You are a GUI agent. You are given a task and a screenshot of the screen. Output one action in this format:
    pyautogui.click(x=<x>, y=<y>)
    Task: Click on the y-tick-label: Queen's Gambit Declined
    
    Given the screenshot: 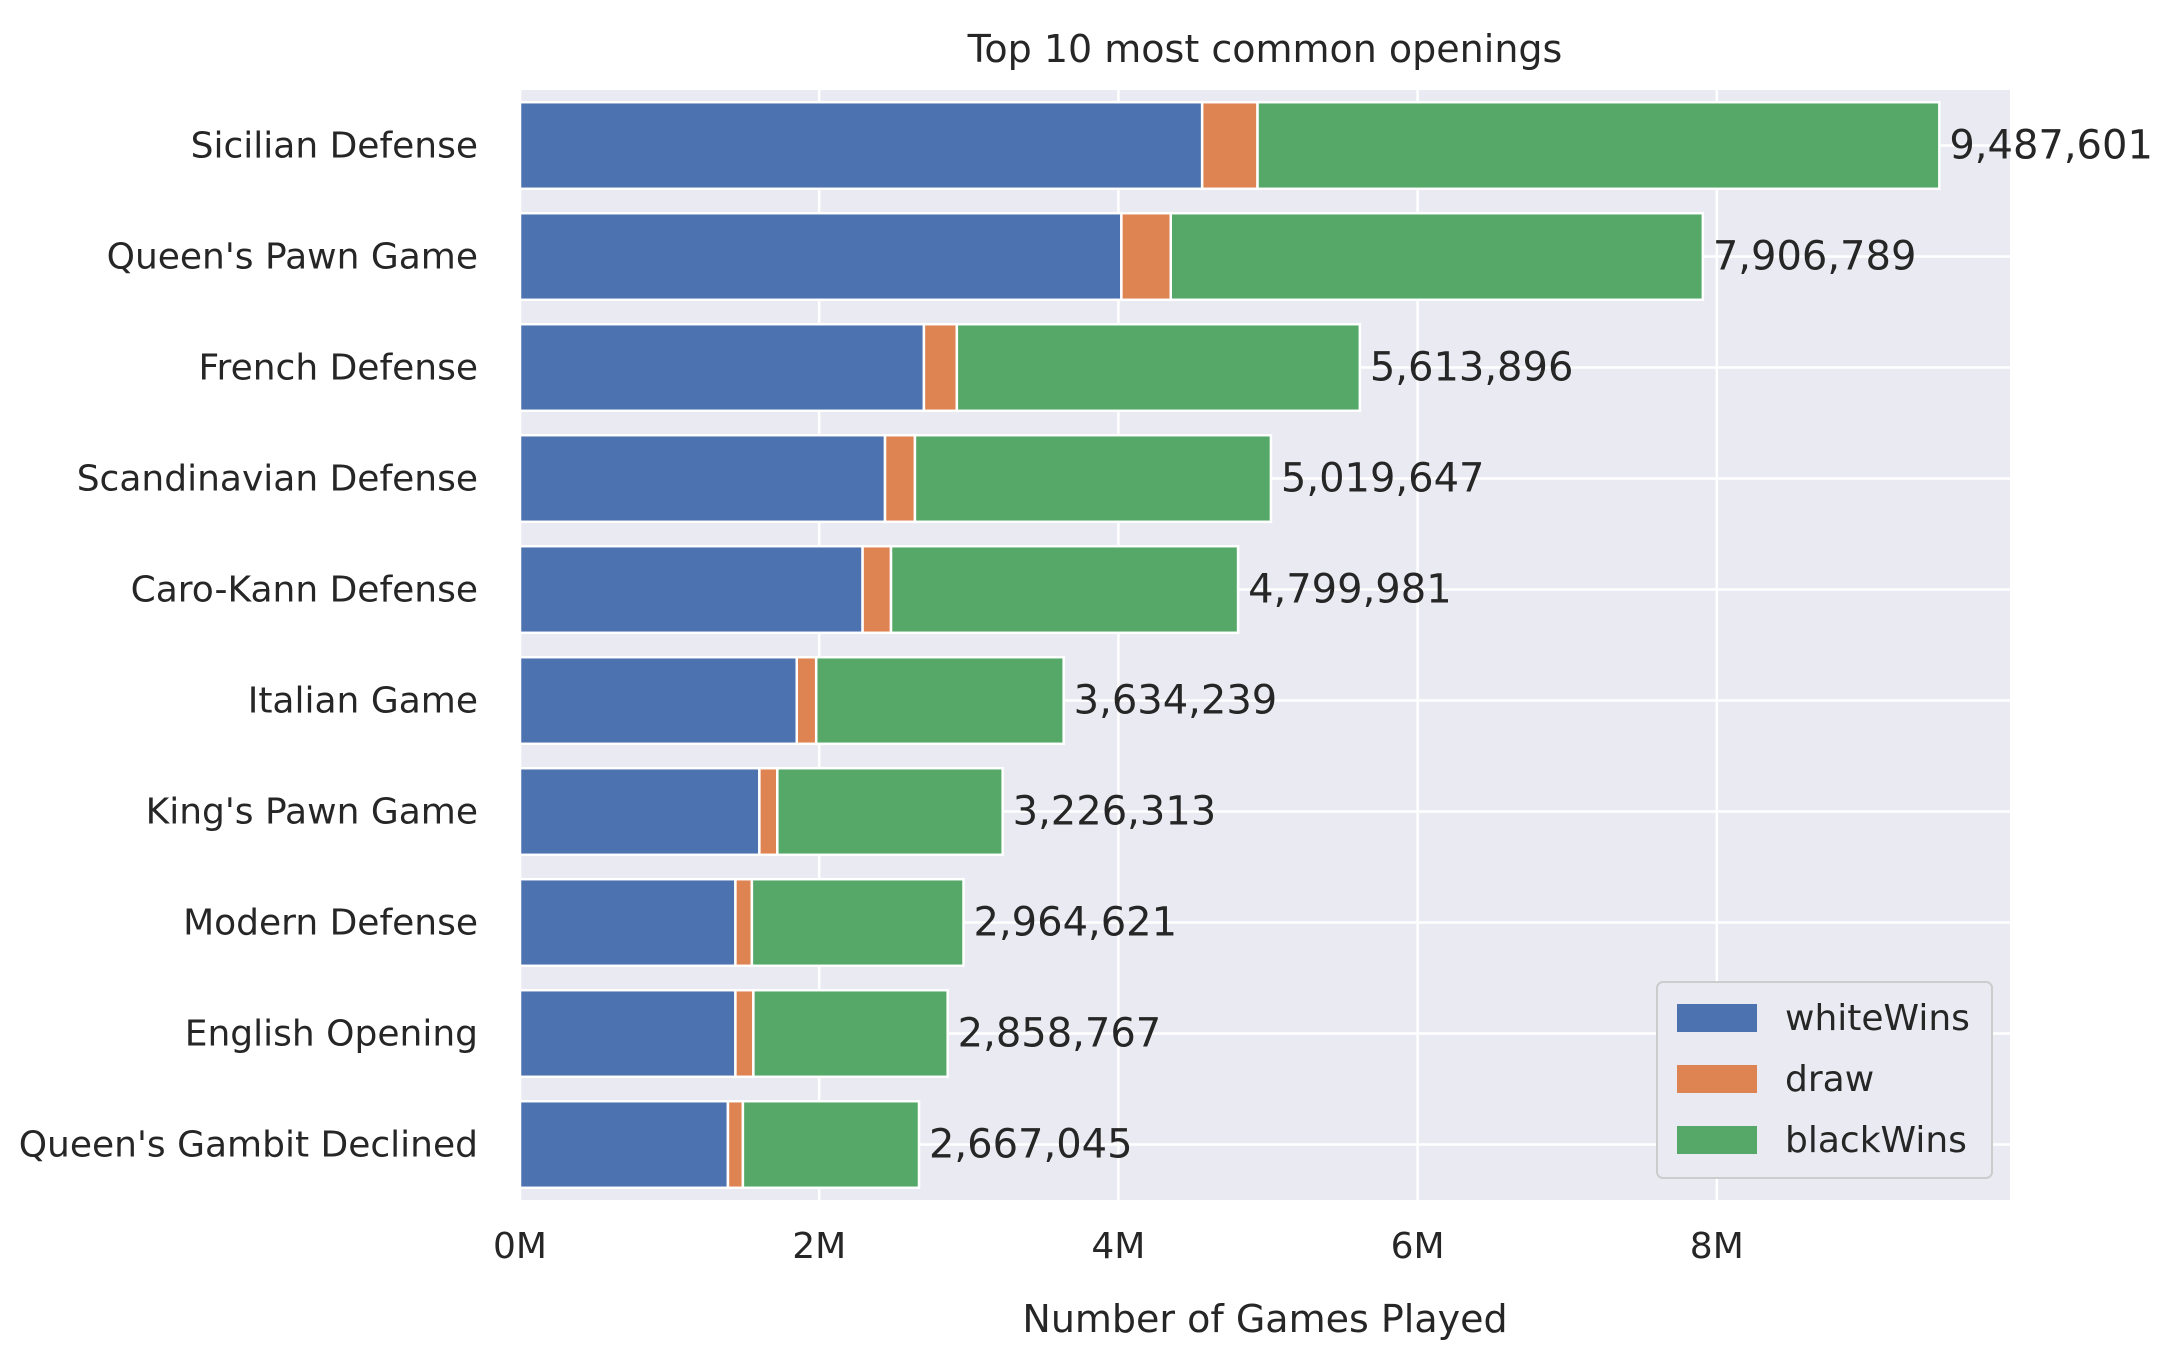 What is the action you would take?
    pyautogui.click(x=248, y=1145)
    